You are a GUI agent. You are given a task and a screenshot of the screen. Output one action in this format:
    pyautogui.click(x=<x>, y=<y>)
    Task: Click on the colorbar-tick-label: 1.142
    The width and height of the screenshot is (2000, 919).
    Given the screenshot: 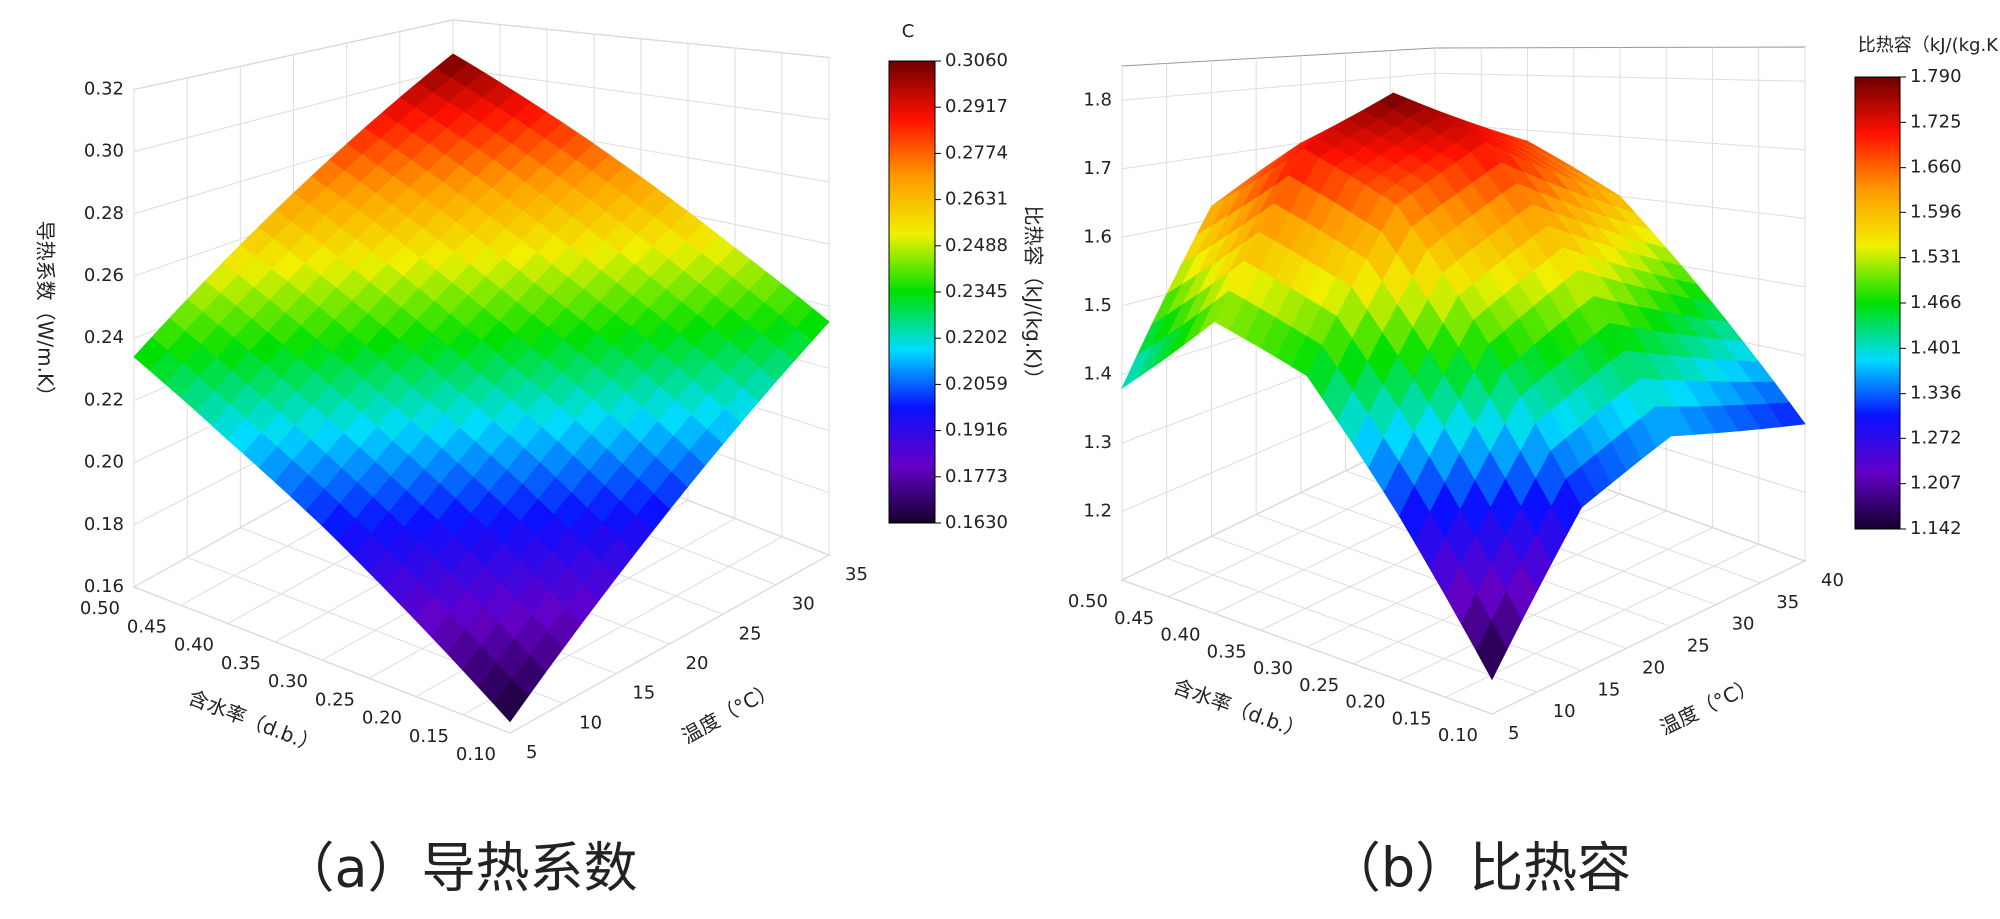 What is the action you would take?
    pyautogui.click(x=1936, y=528)
    